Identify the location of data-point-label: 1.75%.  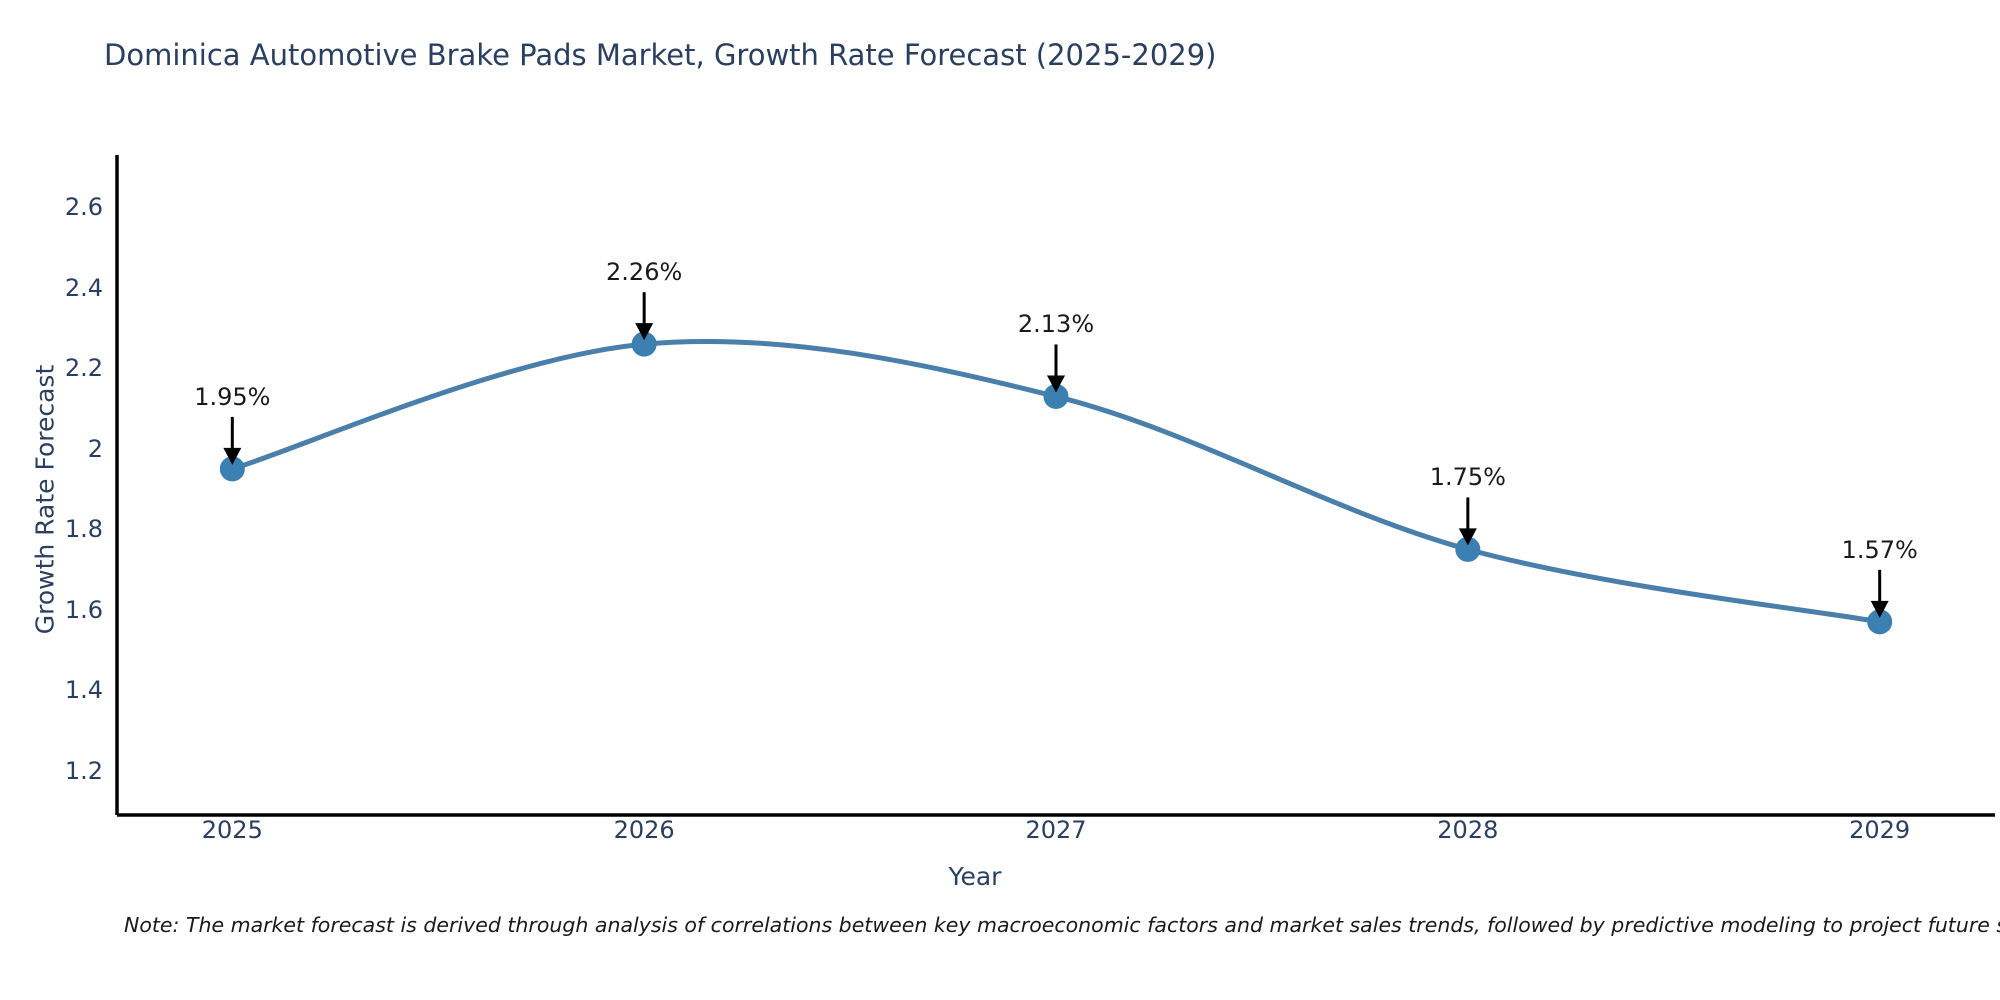
(1467, 477).